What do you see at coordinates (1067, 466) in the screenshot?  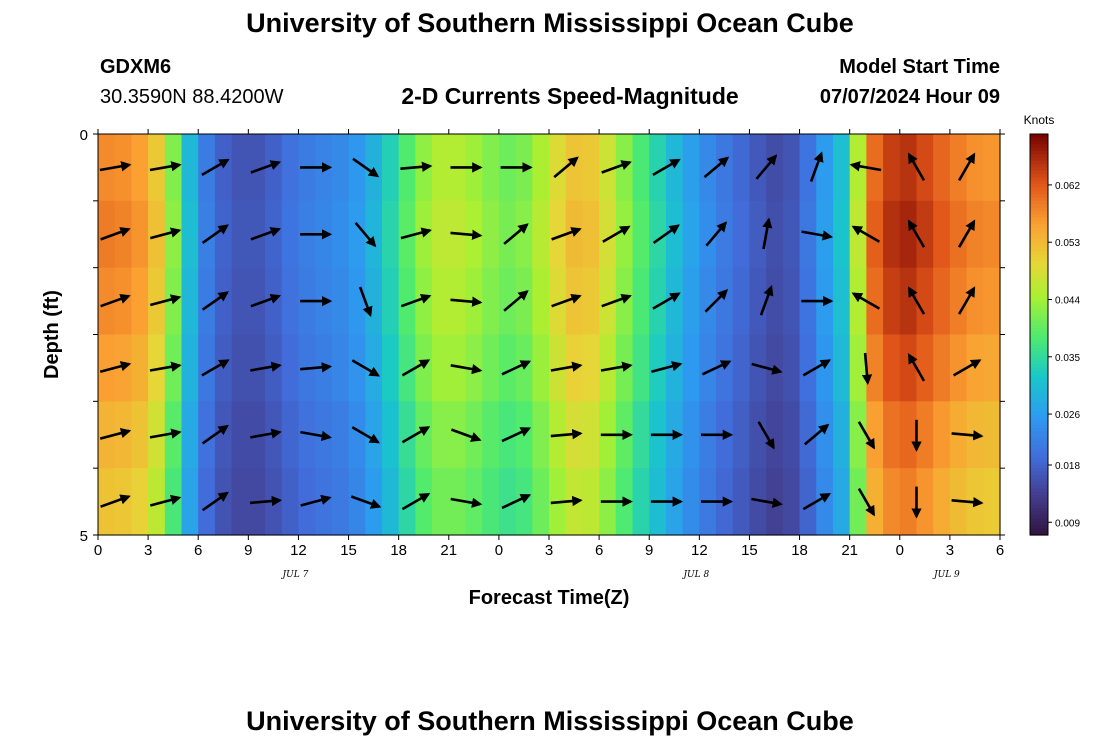 I see `colorbar-tick-label: 0.018` at bounding box center [1067, 466].